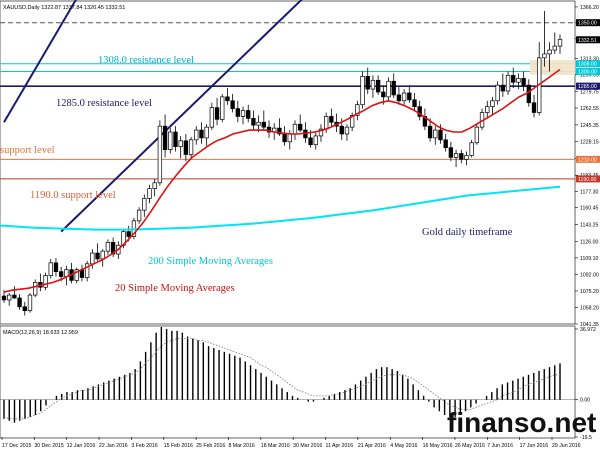 This screenshot has height=455, width=600. I want to click on annotation-1190-support: 1190.0 support level, so click(73, 195).